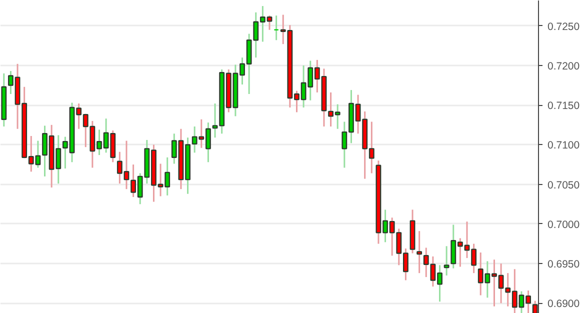  I want to click on y-tick-label: 0.6900, so click(564, 304).